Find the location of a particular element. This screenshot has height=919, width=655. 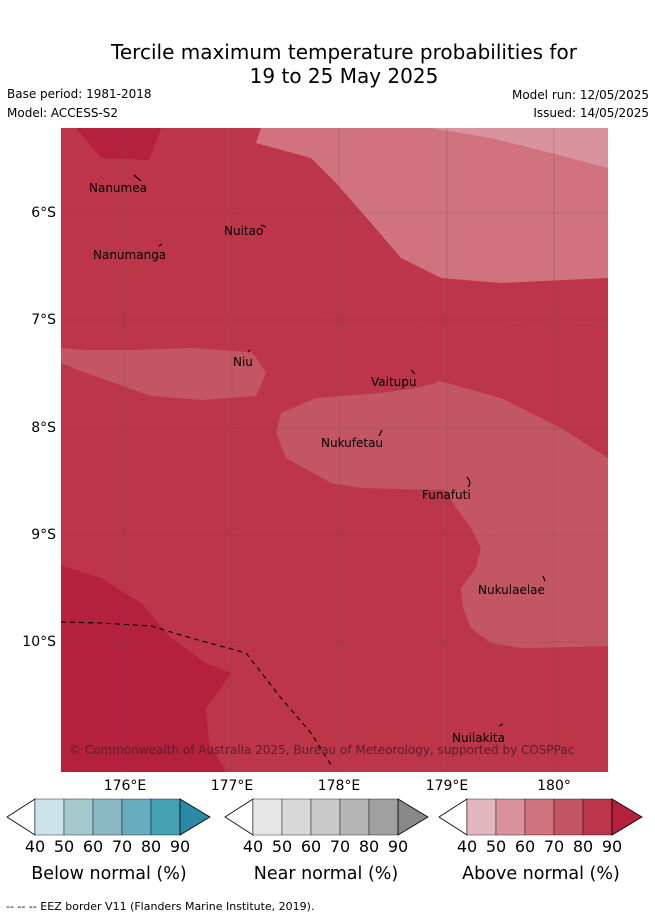

region-above-70-niu is located at coordinates (163, 374).